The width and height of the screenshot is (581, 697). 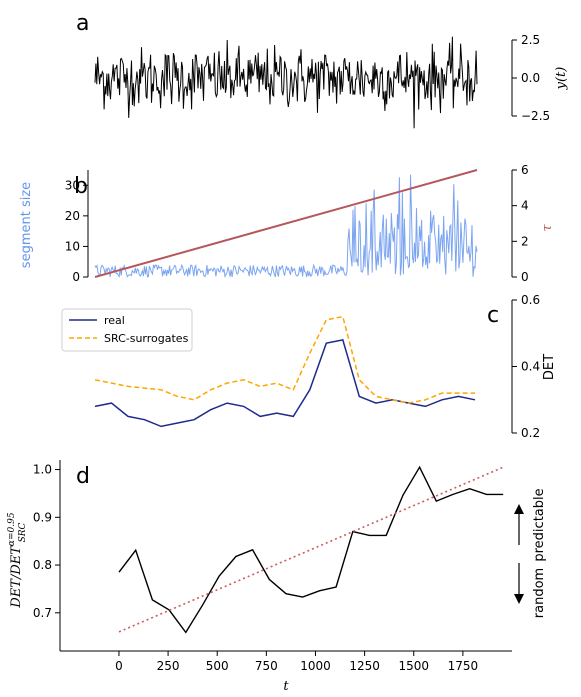 What do you see at coordinates (72, 185) in the screenshot?
I see `b-left-tick-label: 30` at bounding box center [72, 185].